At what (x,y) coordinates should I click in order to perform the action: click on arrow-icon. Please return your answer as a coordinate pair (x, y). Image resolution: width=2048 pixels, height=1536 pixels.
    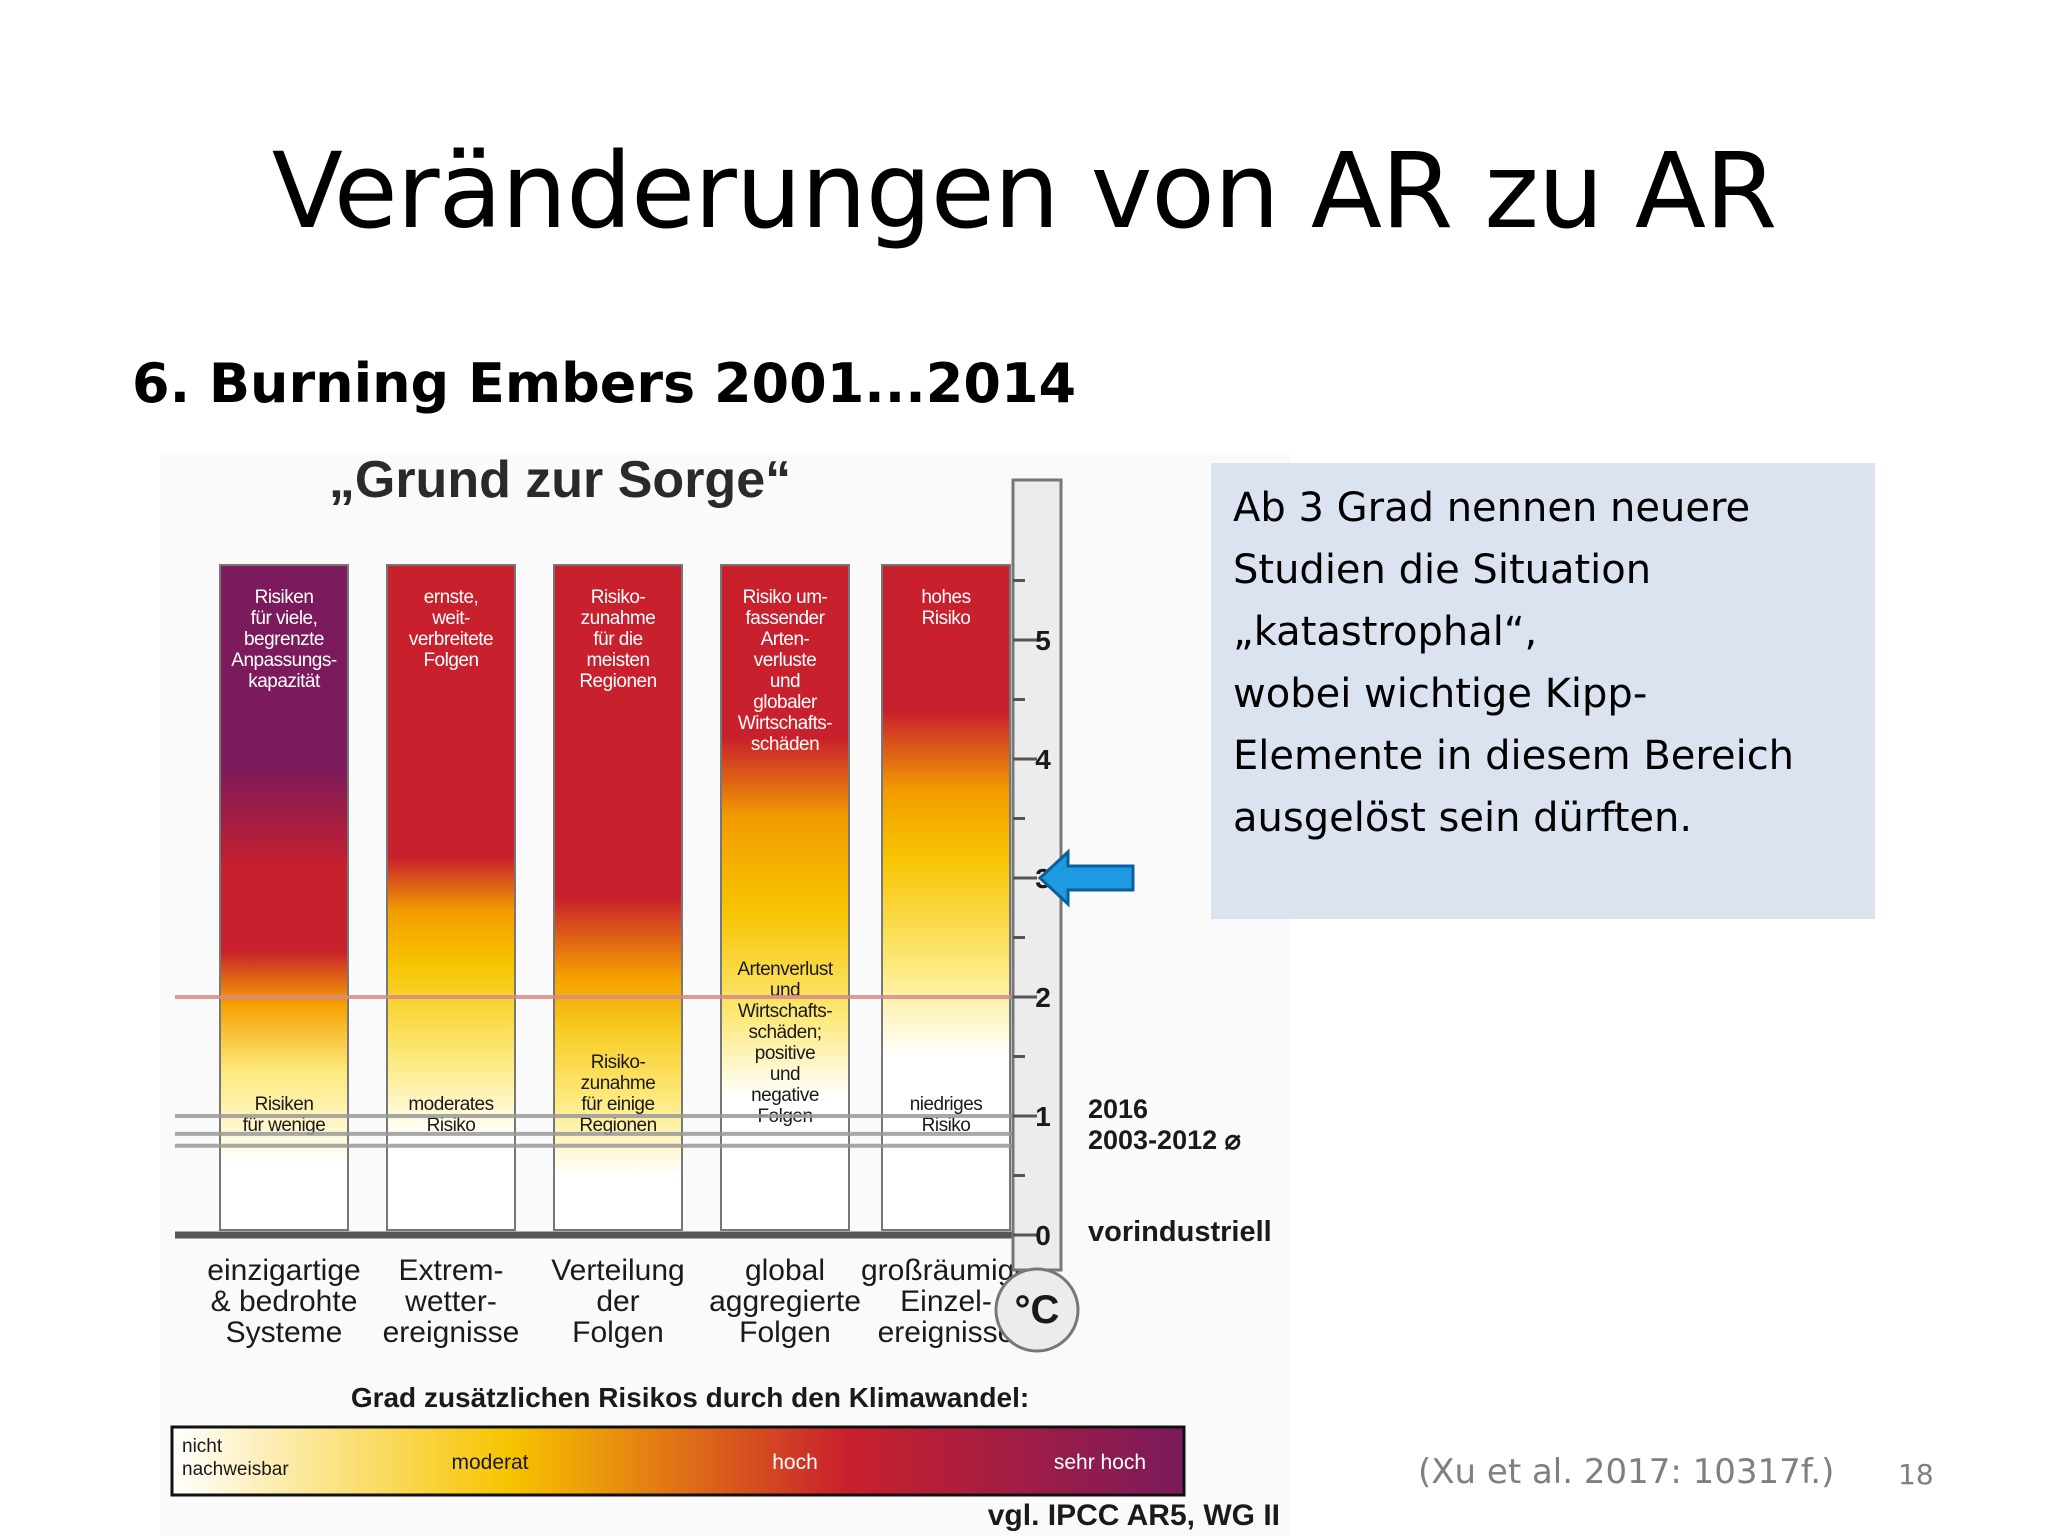
    Looking at the image, I should click on (1086, 878).